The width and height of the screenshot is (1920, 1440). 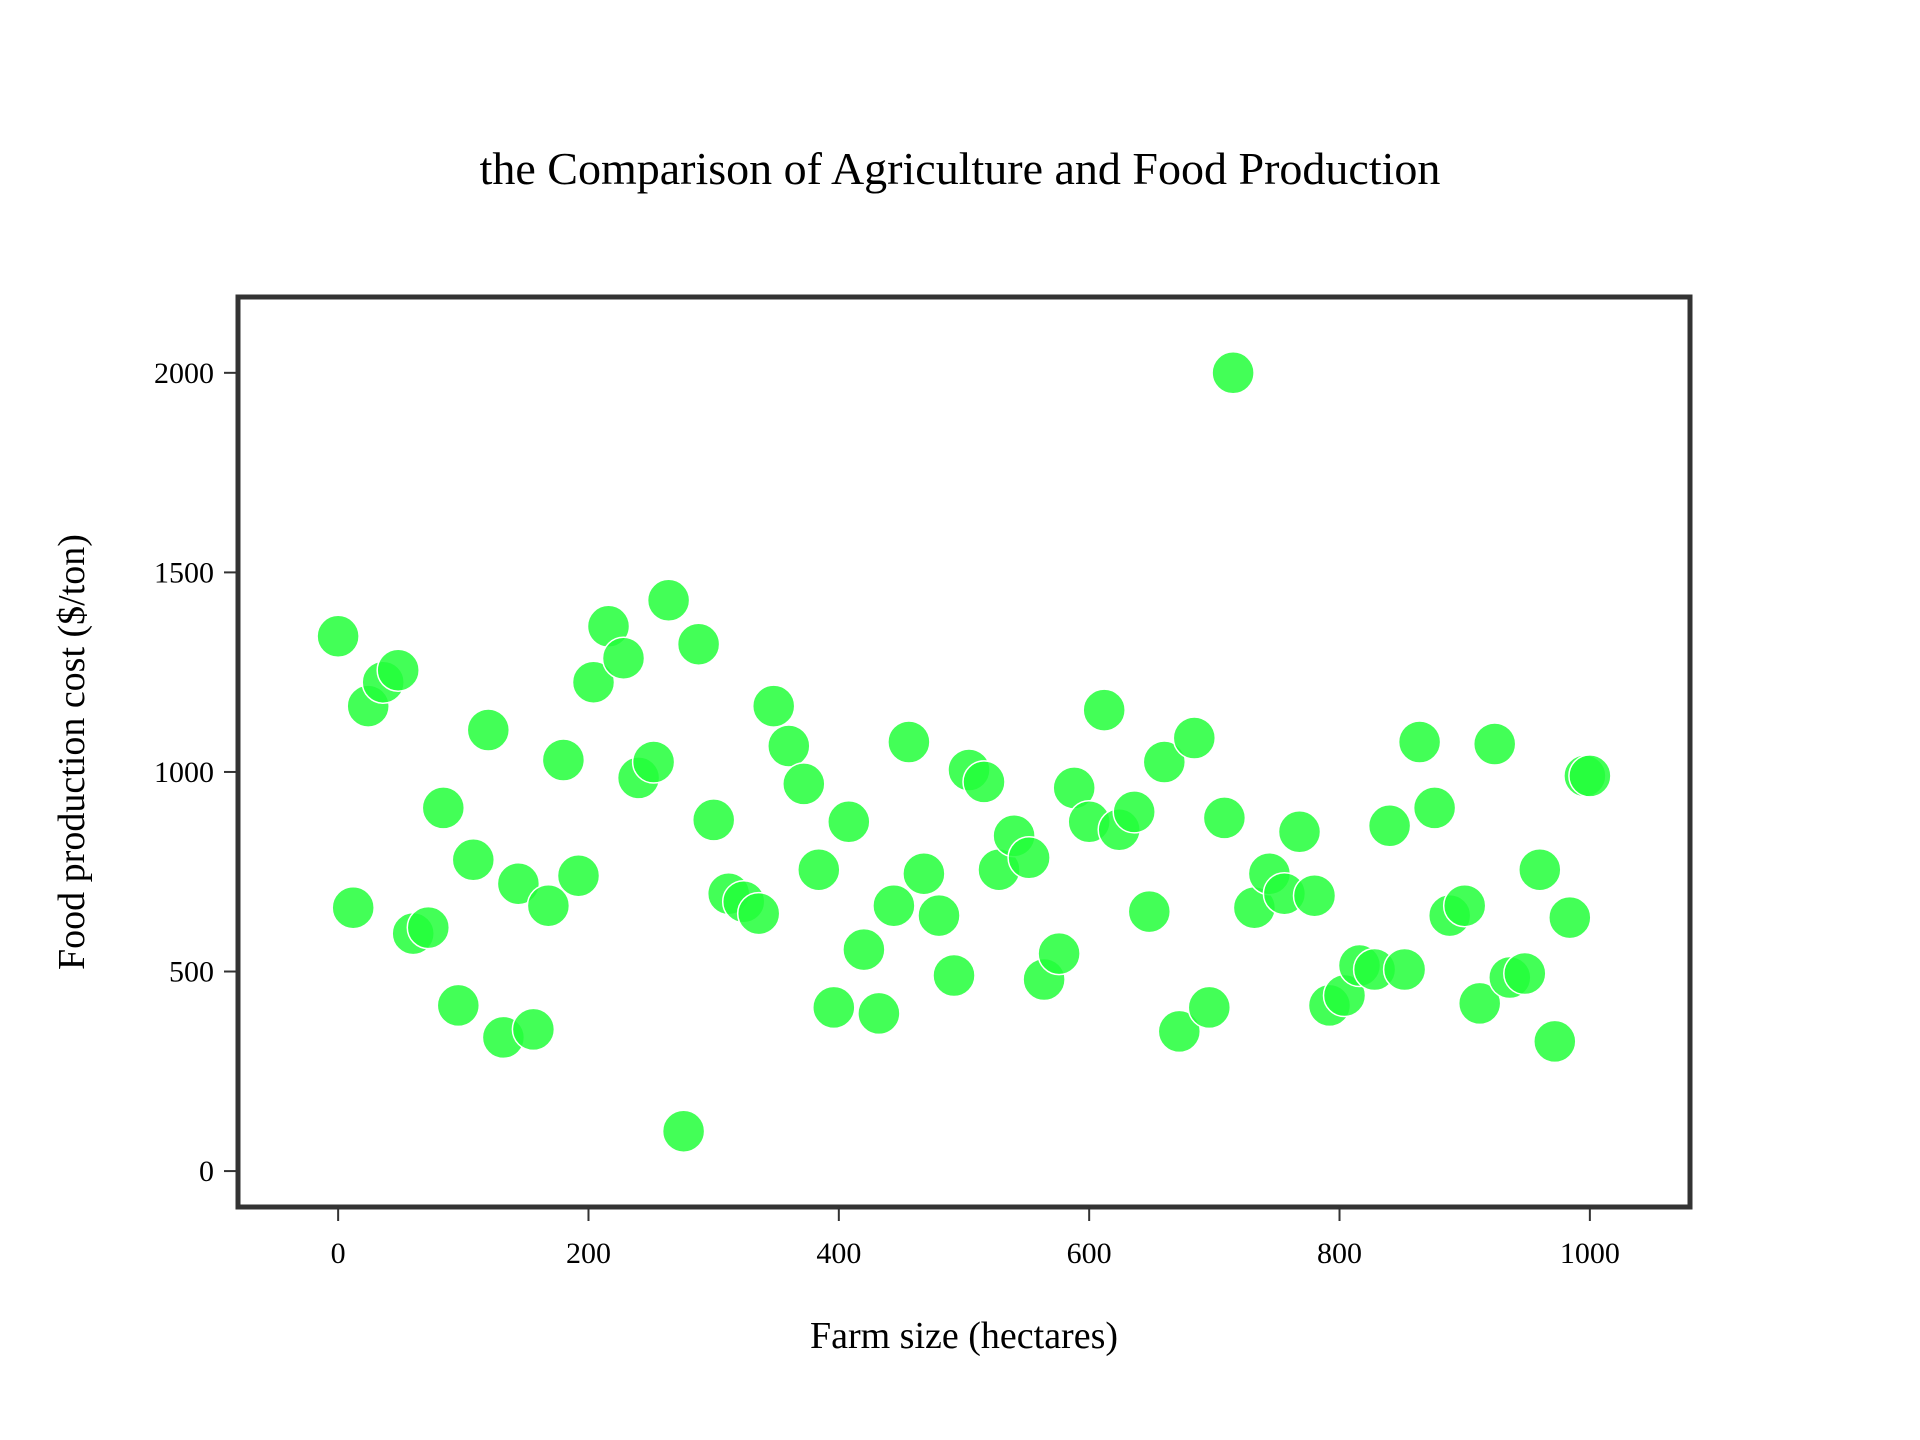 What do you see at coordinates (1339, 1253) in the screenshot?
I see `x-tick-label: 800` at bounding box center [1339, 1253].